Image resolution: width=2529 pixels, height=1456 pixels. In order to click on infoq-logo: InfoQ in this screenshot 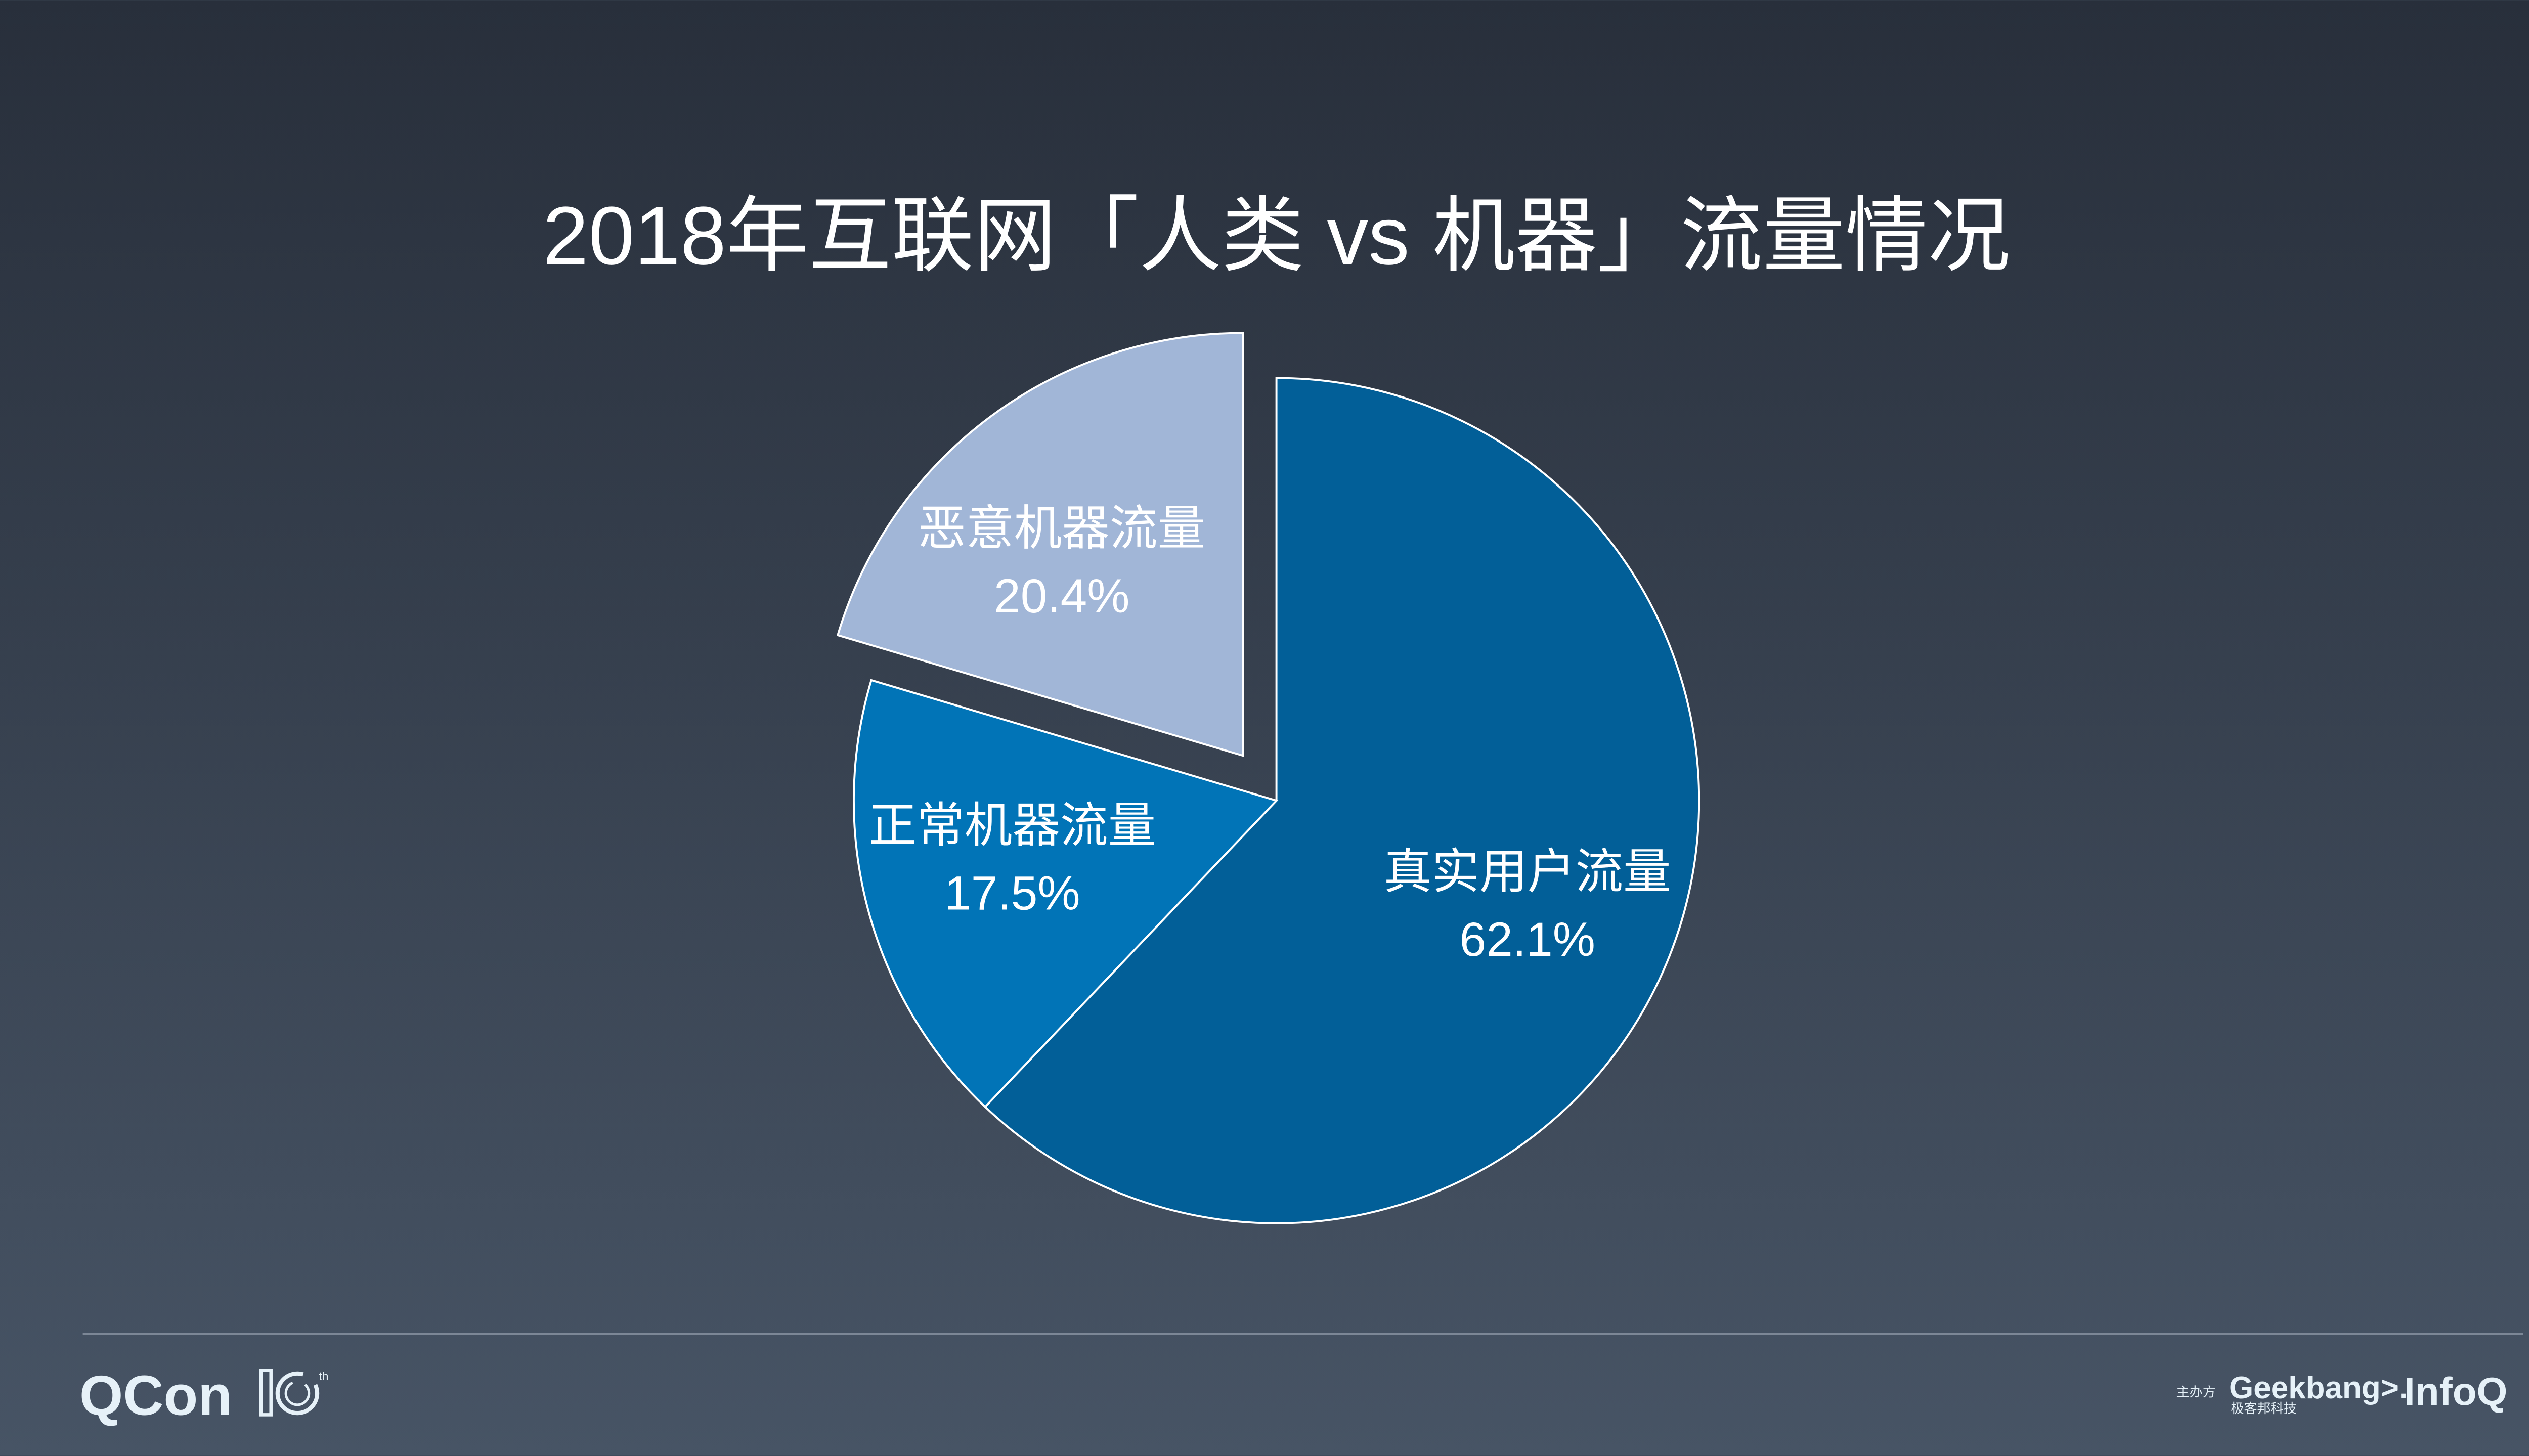, I will do `click(2455, 1391)`.